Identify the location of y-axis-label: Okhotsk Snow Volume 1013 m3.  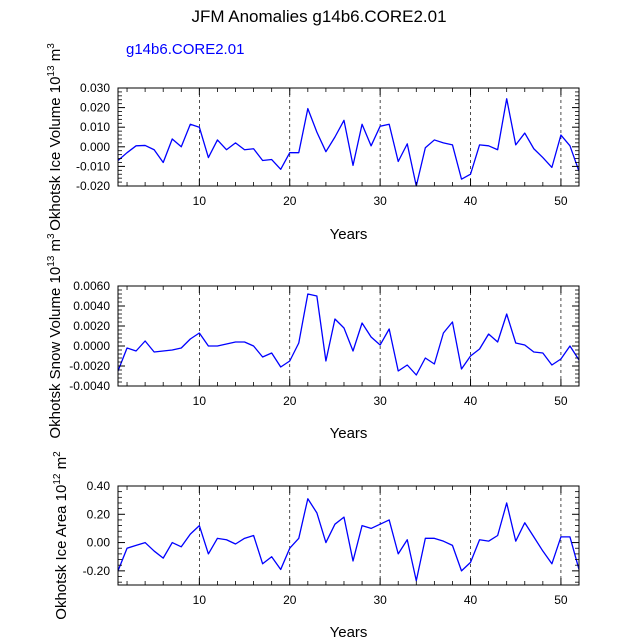
(55, 336).